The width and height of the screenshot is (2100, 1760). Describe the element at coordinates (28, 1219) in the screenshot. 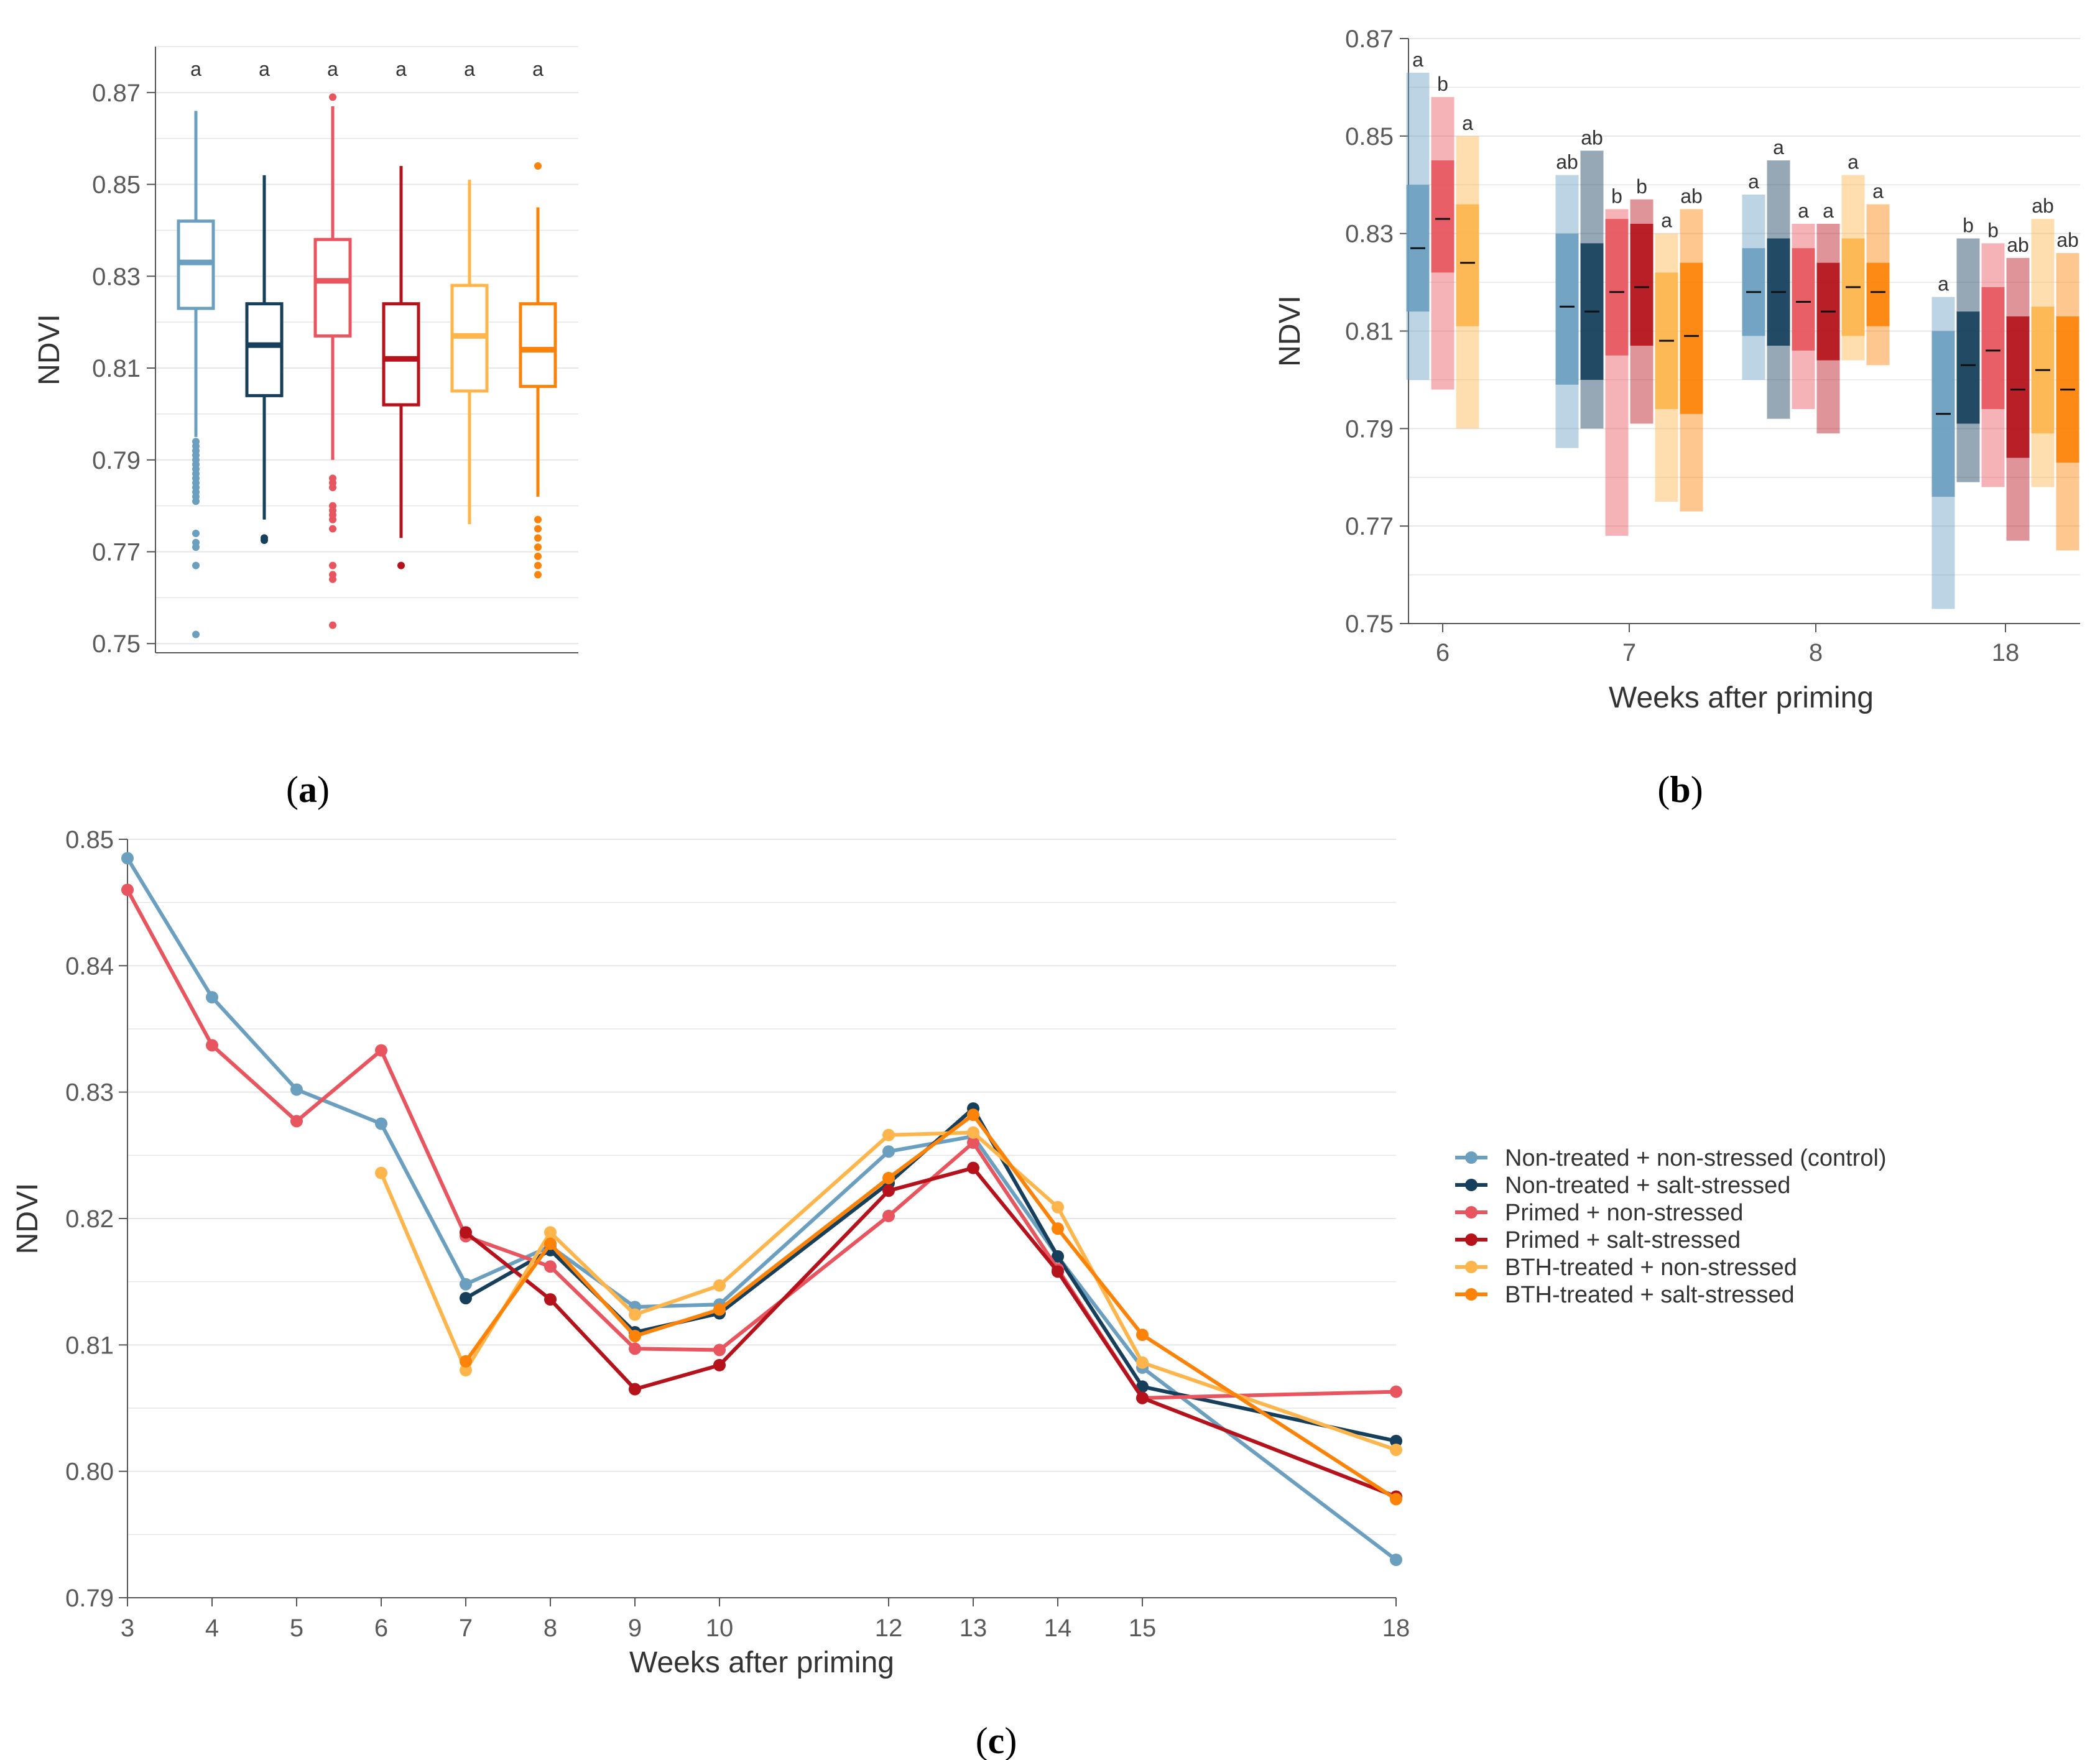

I see `y-axis-label-c: NDVI` at that location.